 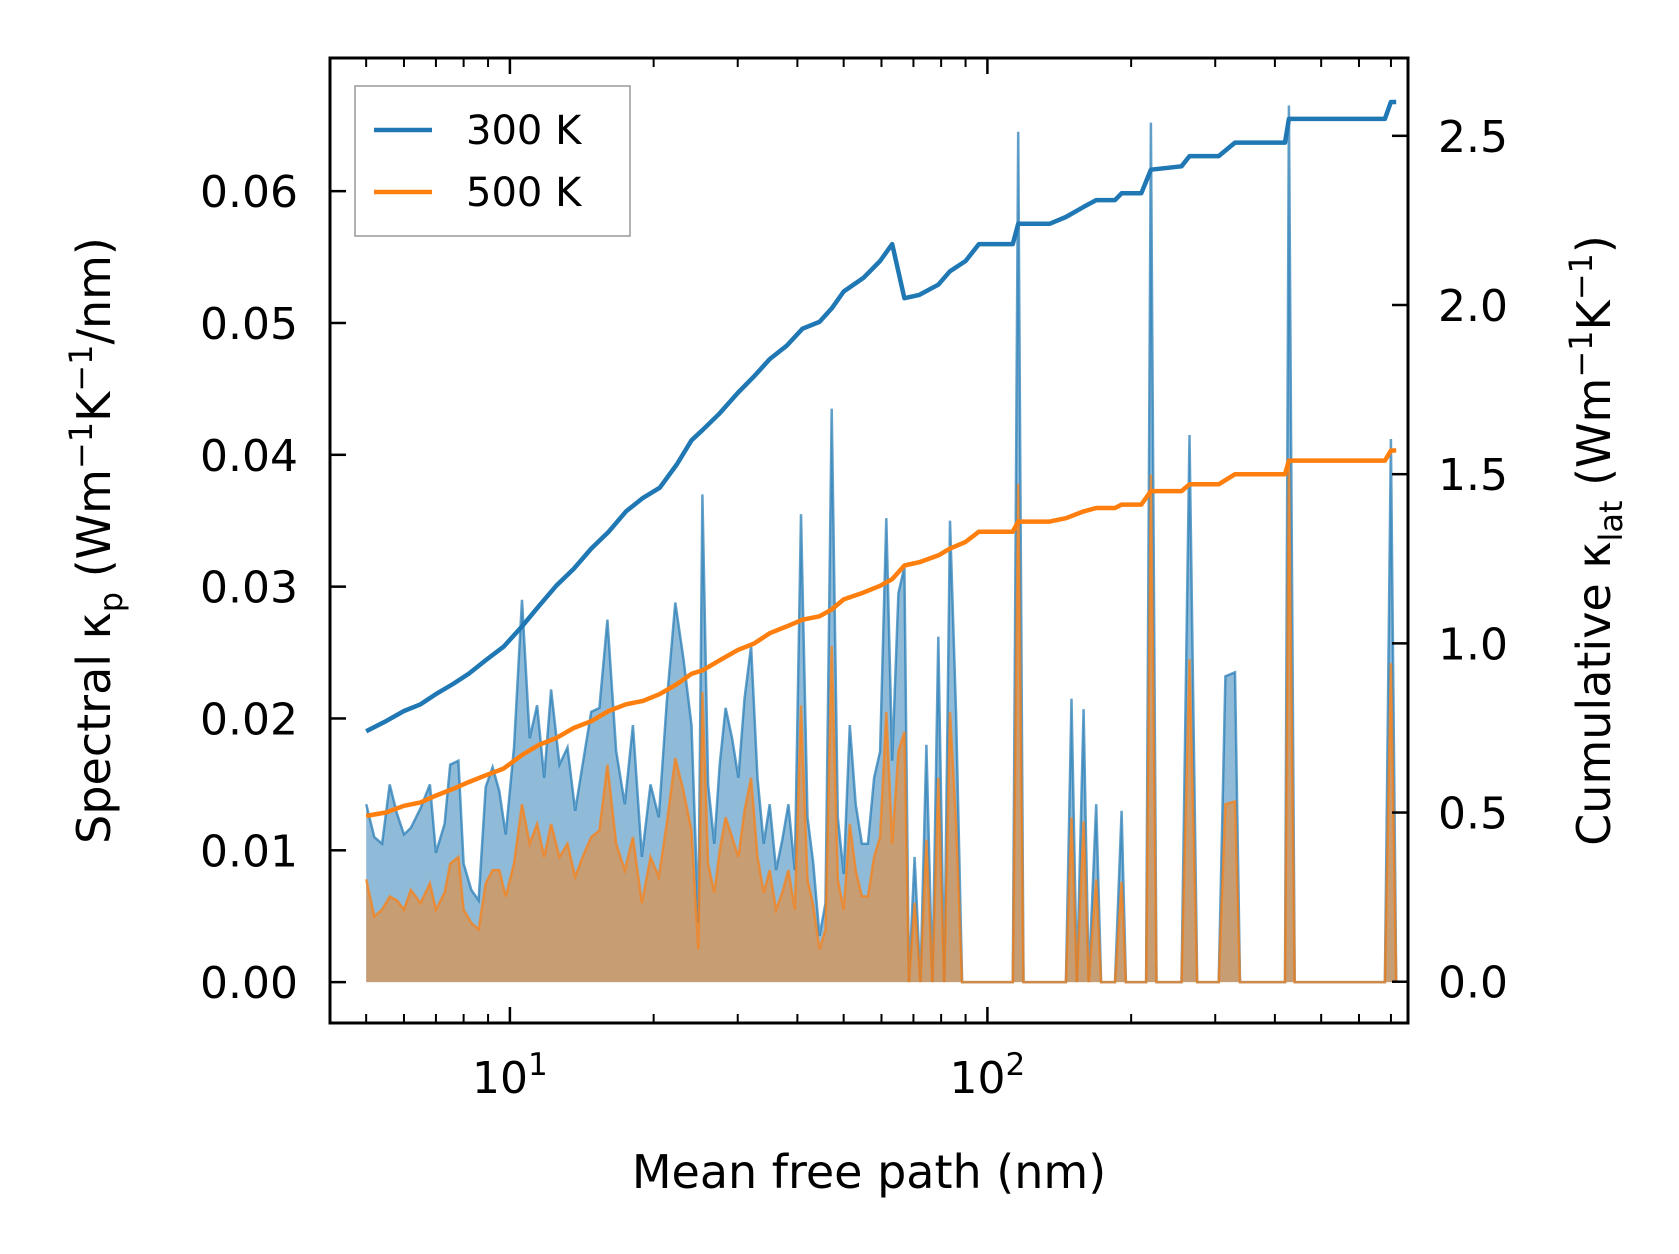 I want to click on x-axis-label: Mean free path (nm), so click(x=869, y=1172).